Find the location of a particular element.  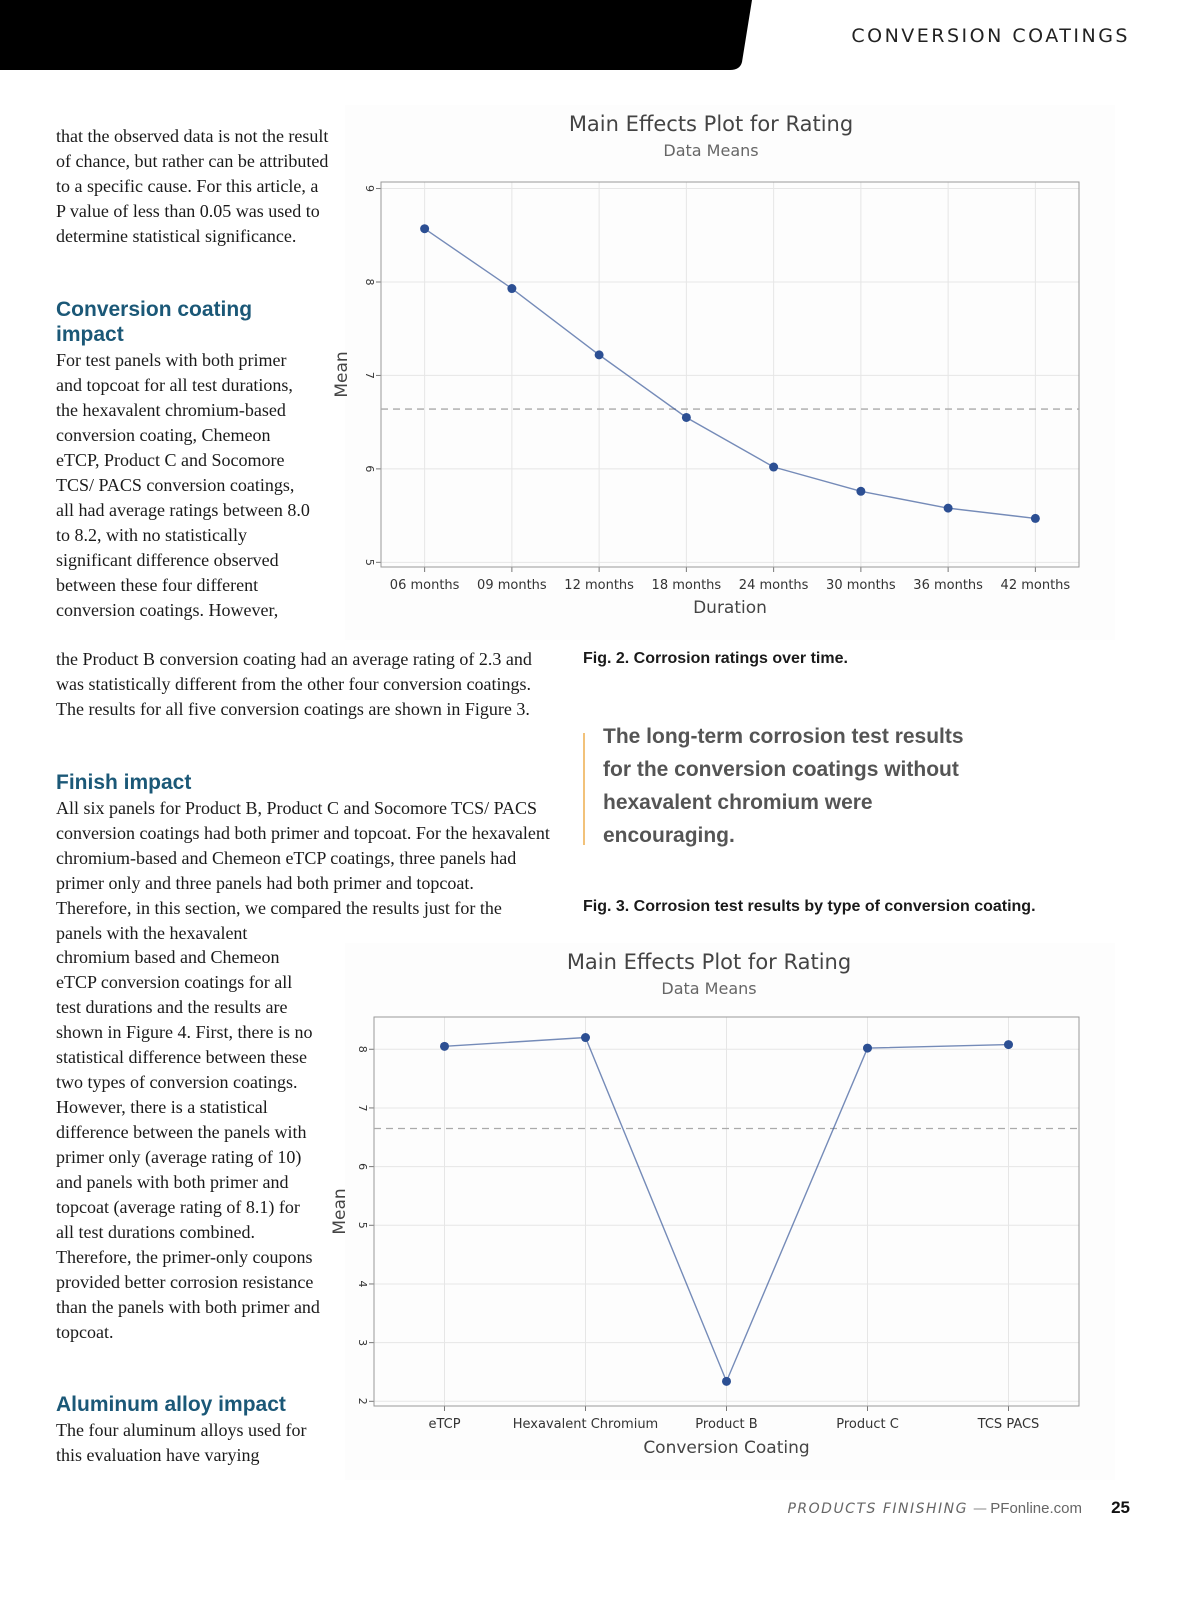

quote-bar is located at coordinates (584, 789).